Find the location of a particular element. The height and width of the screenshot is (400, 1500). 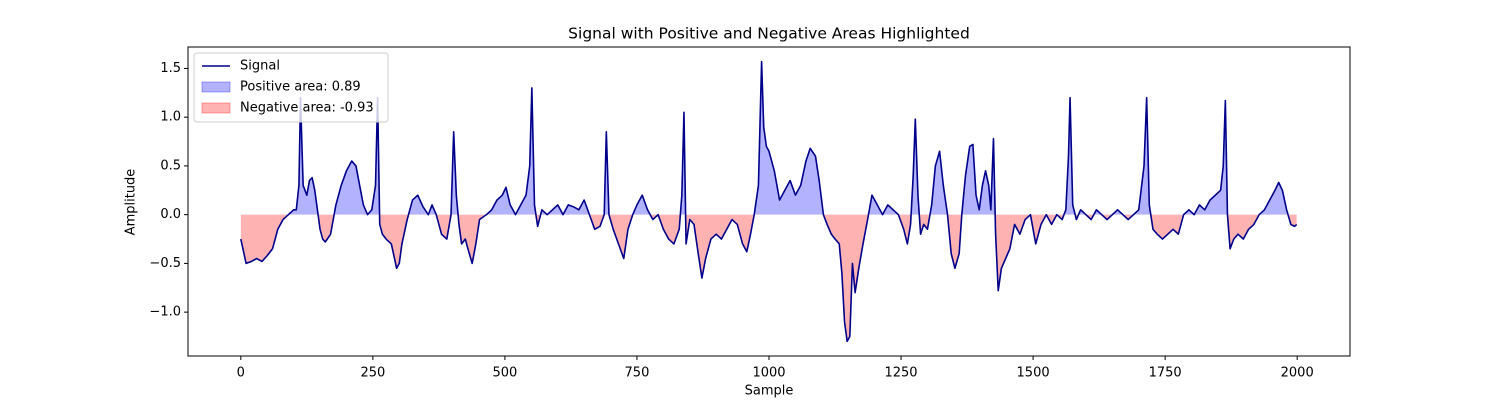

y-tick-label: 0.0 is located at coordinates (170, 214).